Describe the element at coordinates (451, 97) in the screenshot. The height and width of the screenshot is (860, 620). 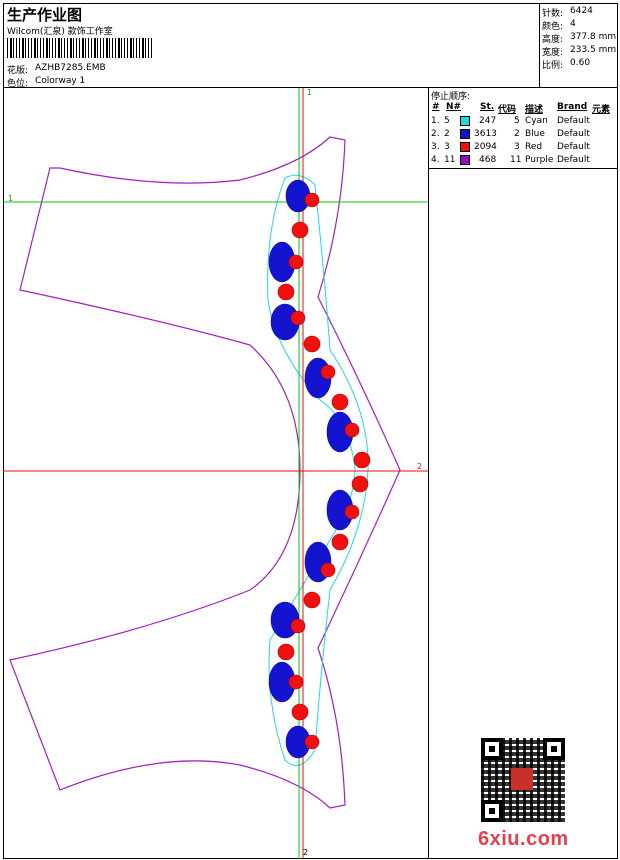
I see `stop-sequence-title: 停止顺序:` at that location.